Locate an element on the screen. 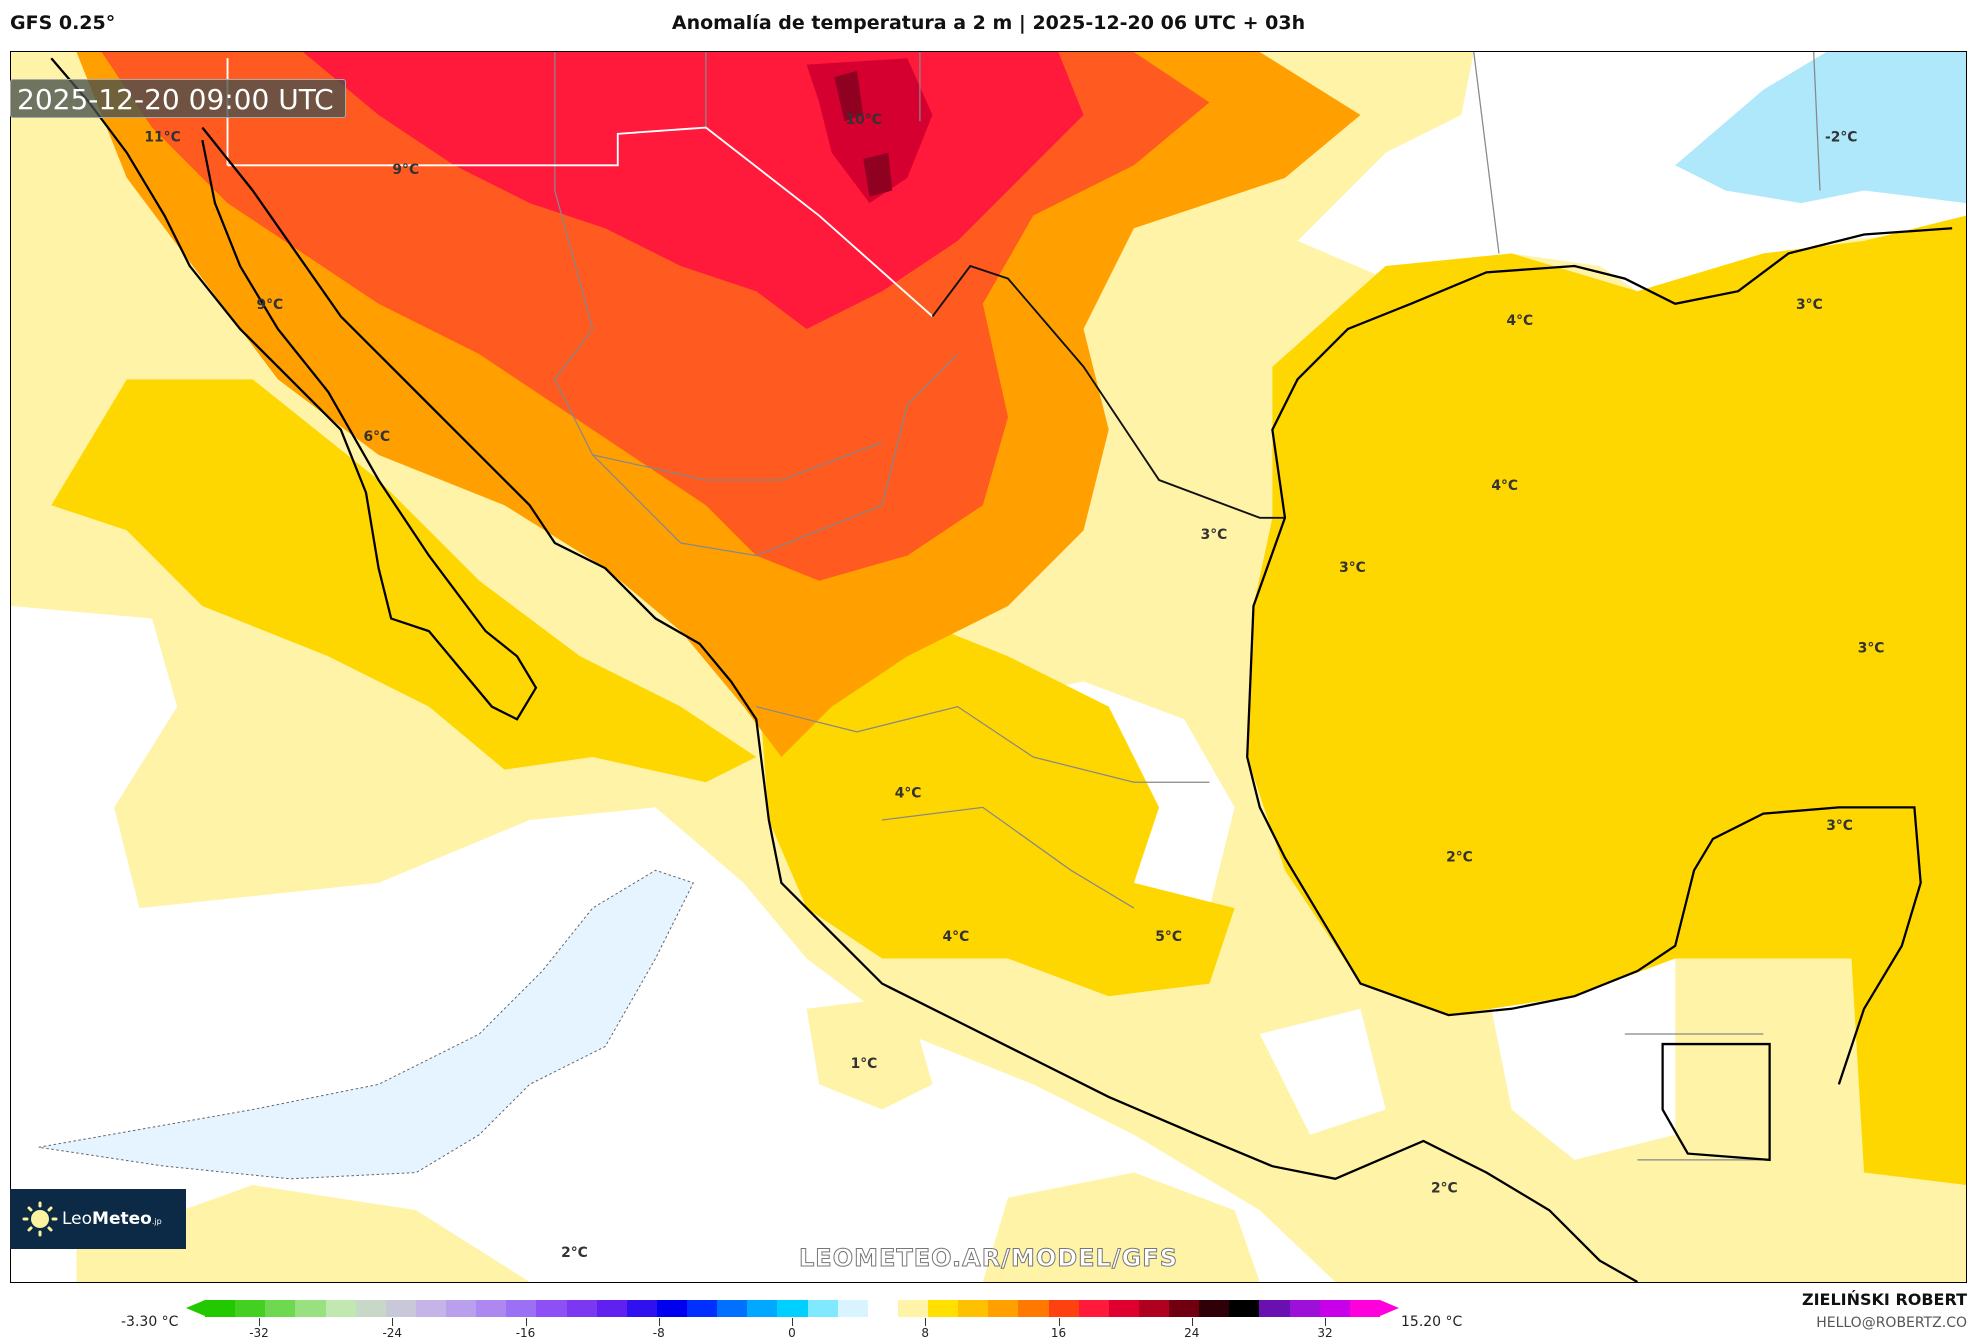 Image resolution: width=1977 pixels, height=1340 pixels. region-crimson is located at coordinates (869, 131).